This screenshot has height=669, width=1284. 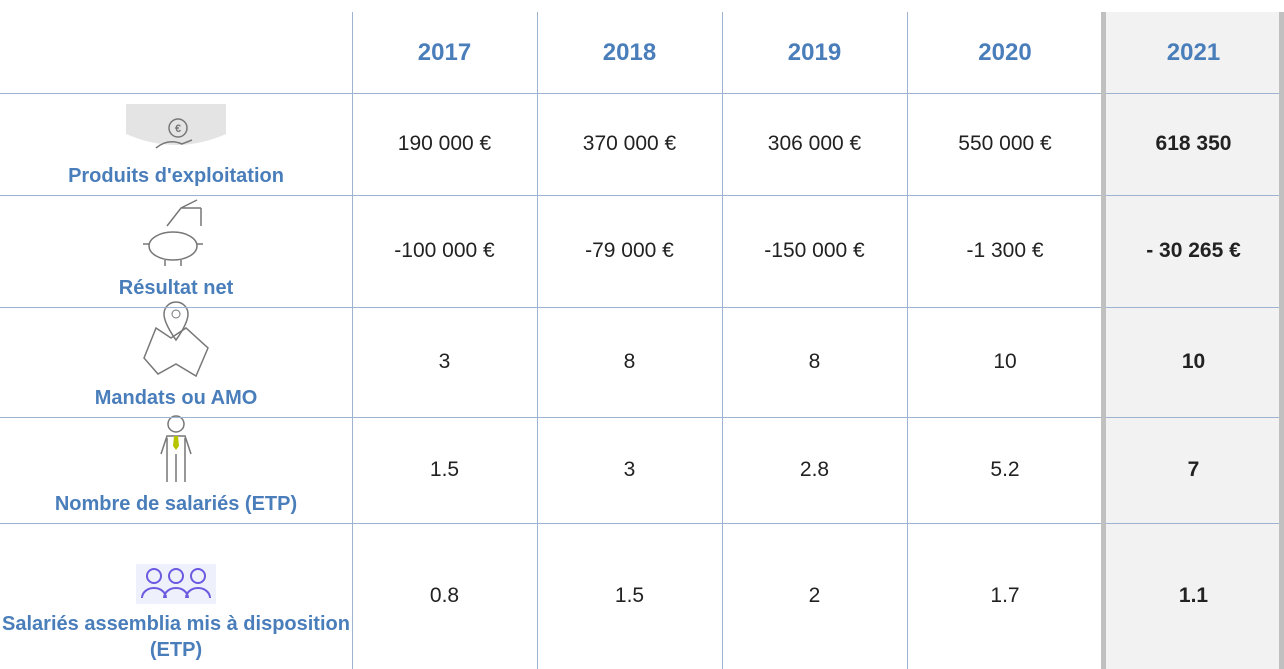 What do you see at coordinates (1193, 596) in the screenshot?
I see `value-cell: 1.1` at bounding box center [1193, 596].